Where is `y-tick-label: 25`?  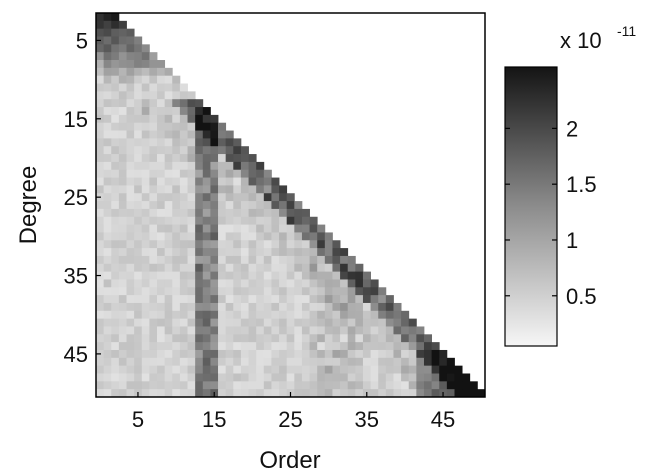
y-tick-label: 25 is located at coordinates (76, 197).